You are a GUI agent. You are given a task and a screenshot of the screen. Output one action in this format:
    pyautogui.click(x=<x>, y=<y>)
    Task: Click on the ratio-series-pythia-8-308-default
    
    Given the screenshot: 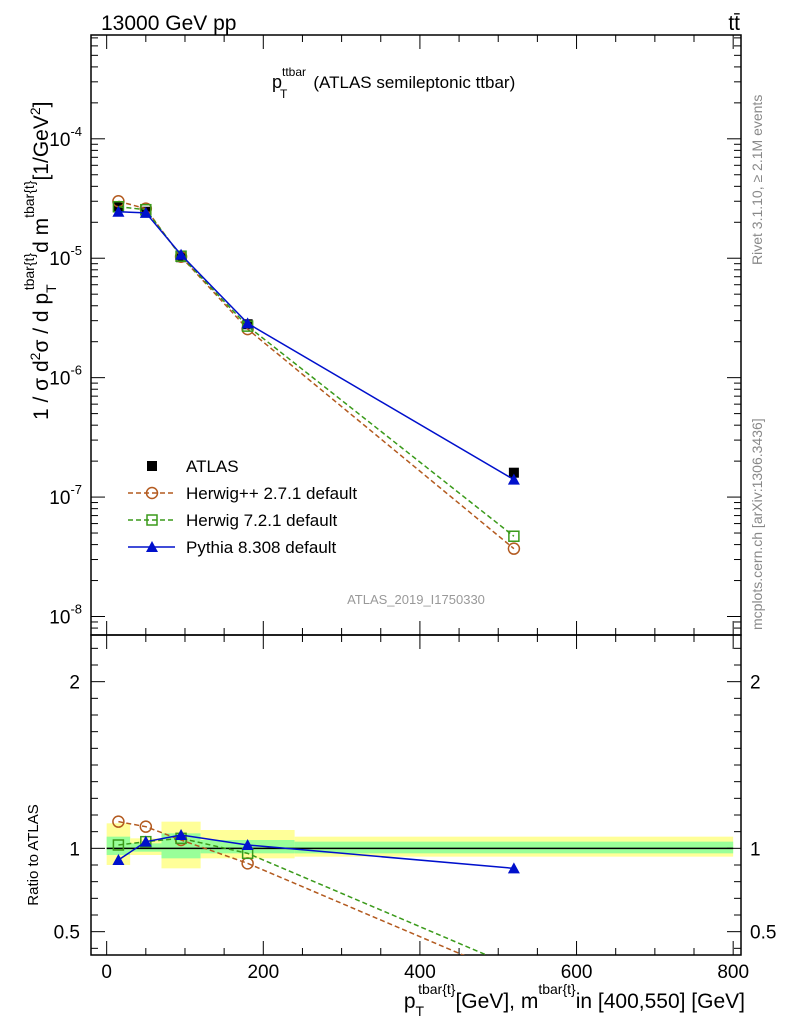 What is the action you would take?
    pyautogui.click(x=316, y=851)
    